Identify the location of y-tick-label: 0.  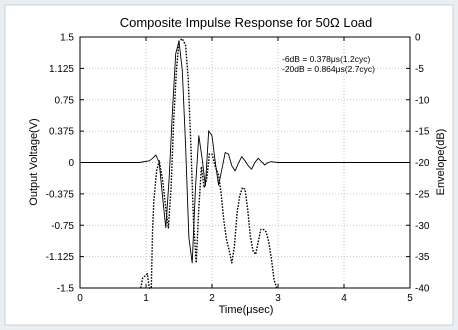
(71, 163).